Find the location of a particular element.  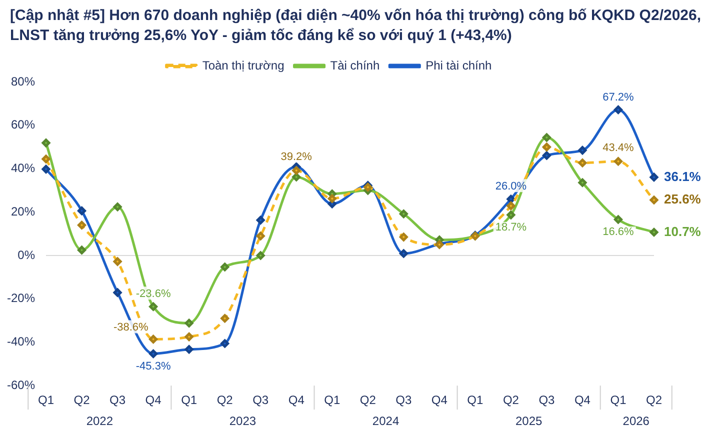

text: 2024 is located at coordinates (386, 421).